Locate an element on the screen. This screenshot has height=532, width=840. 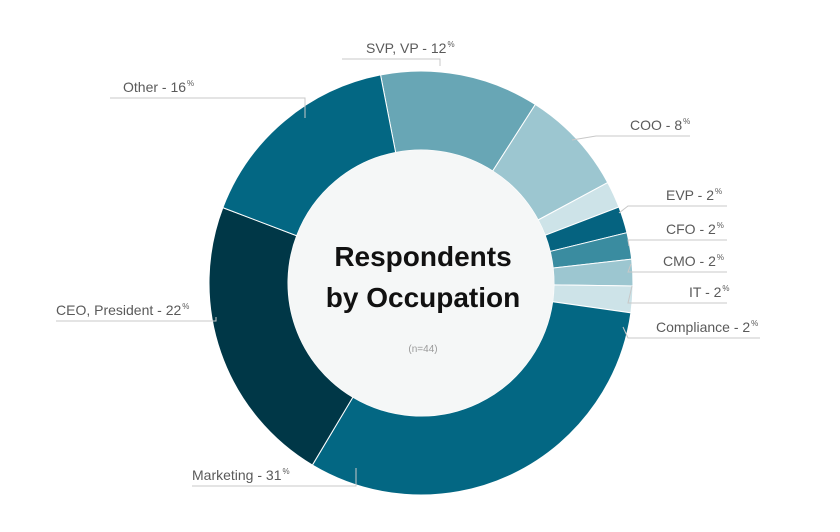
label-it: IT - 2% is located at coordinates (709, 292).